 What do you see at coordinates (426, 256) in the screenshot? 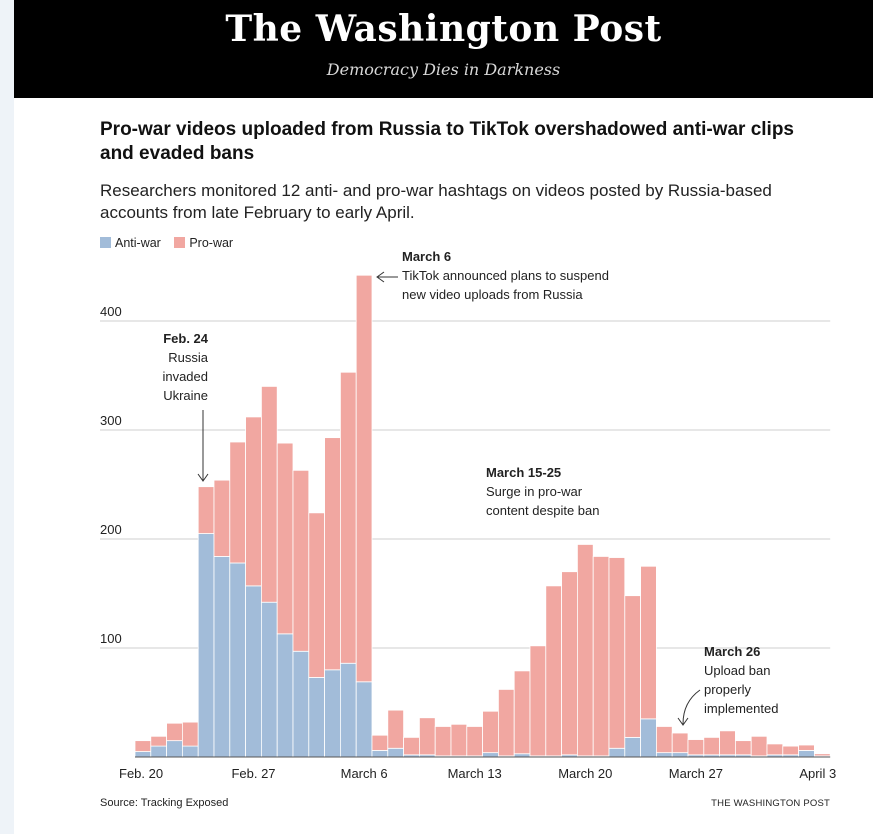
I see `annotation-march-6-title: March 6` at bounding box center [426, 256].